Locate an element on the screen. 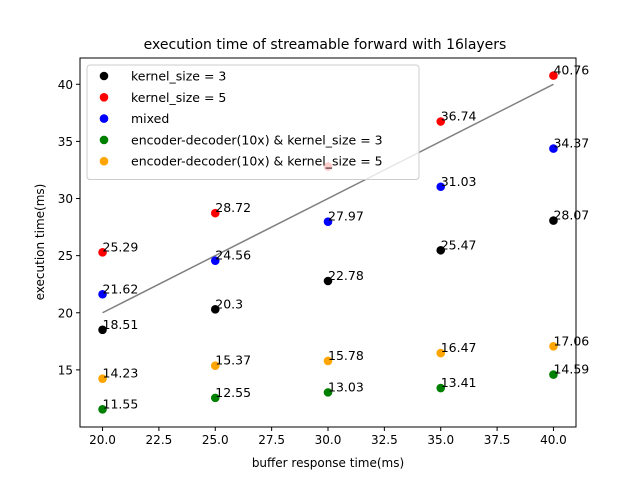  data-label: 13.03 is located at coordinates (346, 386).